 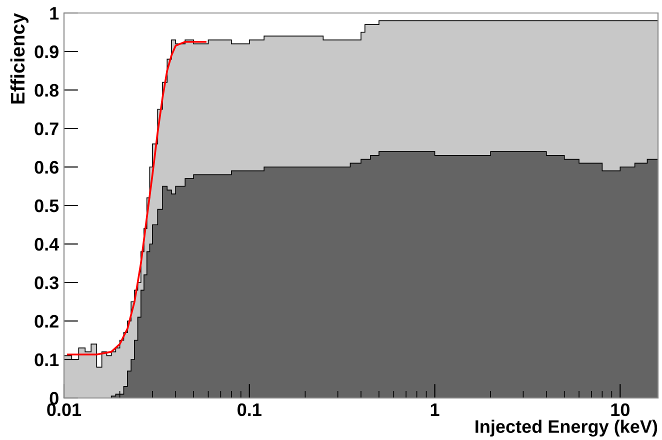 I want to click on x-axis-title: Injected Energy (keV), so click(x=567, y=428).